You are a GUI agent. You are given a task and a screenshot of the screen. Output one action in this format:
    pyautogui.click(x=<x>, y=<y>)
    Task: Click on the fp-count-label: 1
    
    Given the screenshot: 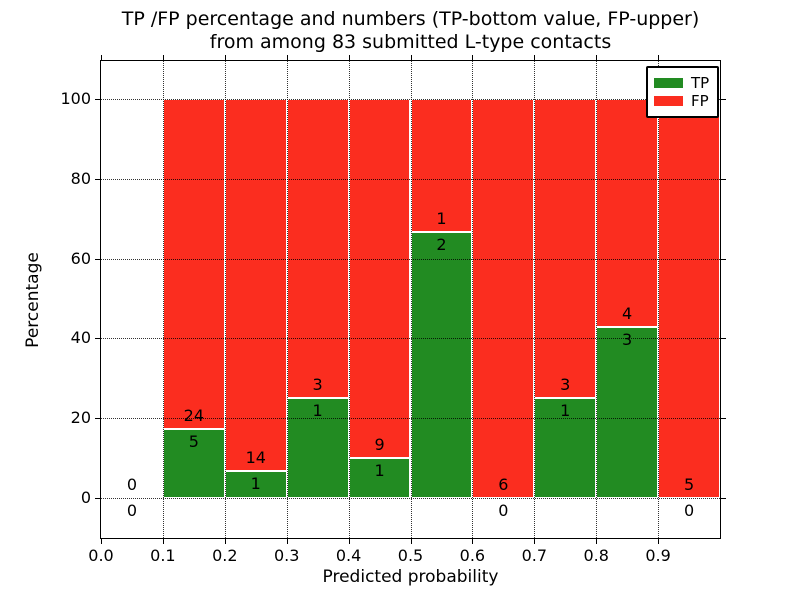 What is the action you would take?
    pyautogui.click(x=441, y=218)
    